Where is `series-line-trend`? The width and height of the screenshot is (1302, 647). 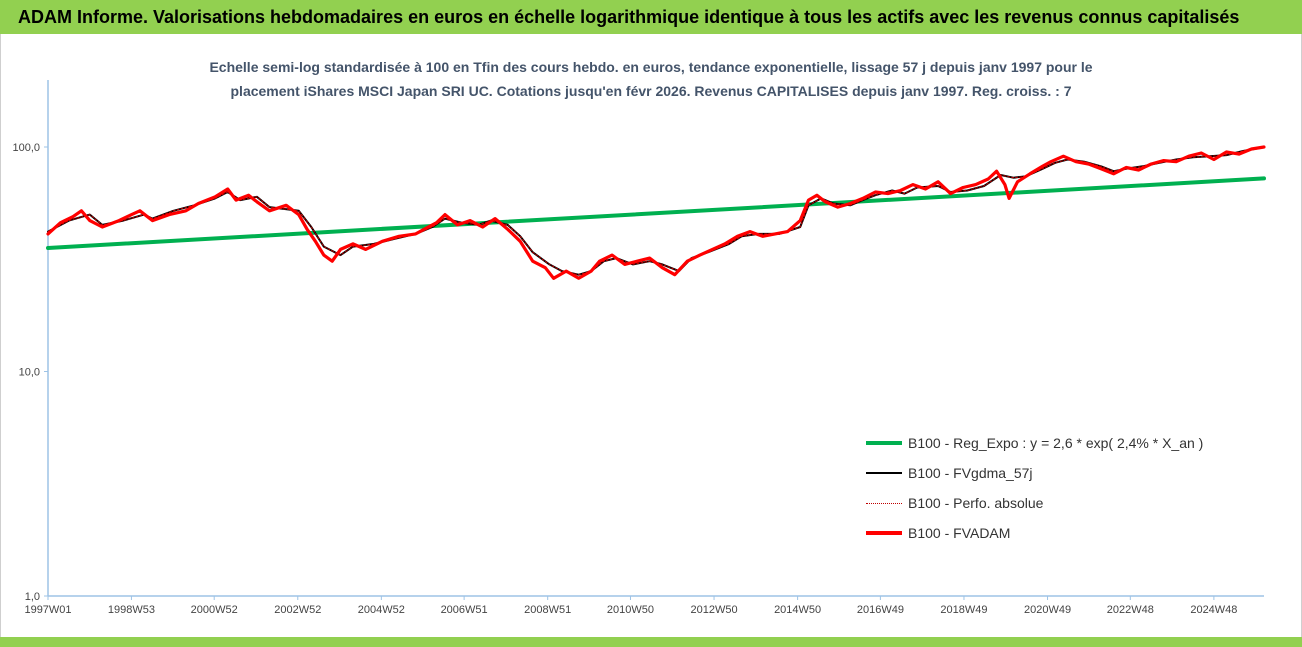 series-line-trend is located at coordinates (656, 213).